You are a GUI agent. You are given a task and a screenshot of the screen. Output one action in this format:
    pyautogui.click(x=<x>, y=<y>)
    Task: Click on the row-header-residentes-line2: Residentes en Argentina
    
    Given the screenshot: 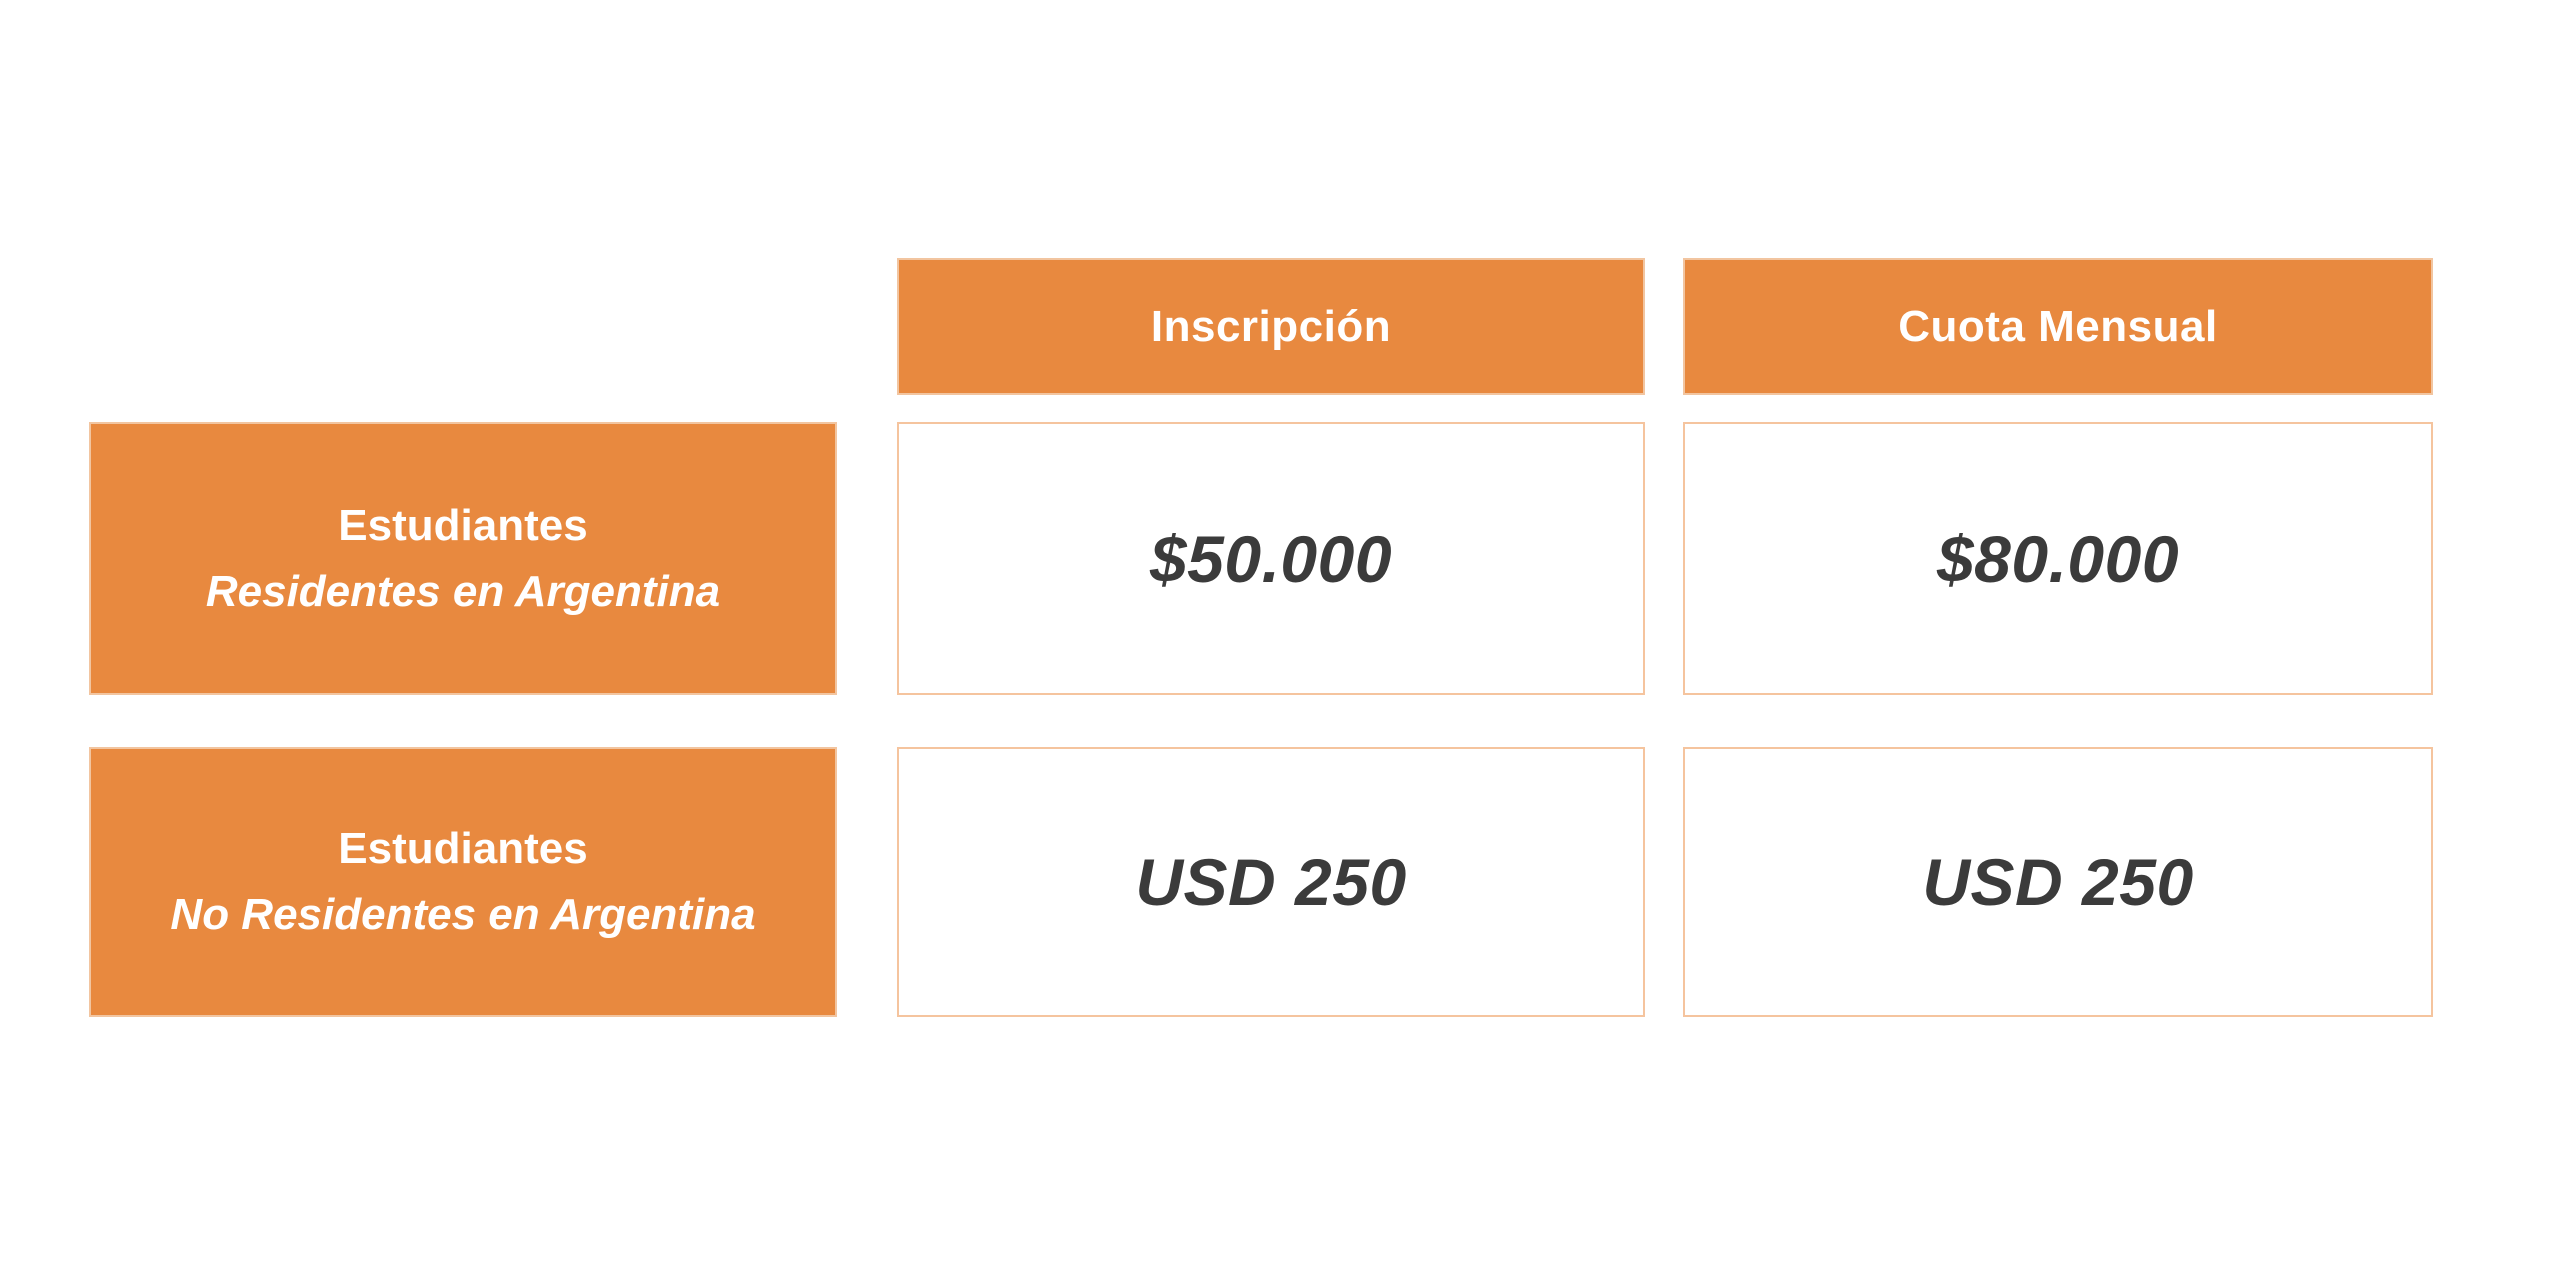 What is the action you would take?
    pyautogui.click(x=463, y=591)
    